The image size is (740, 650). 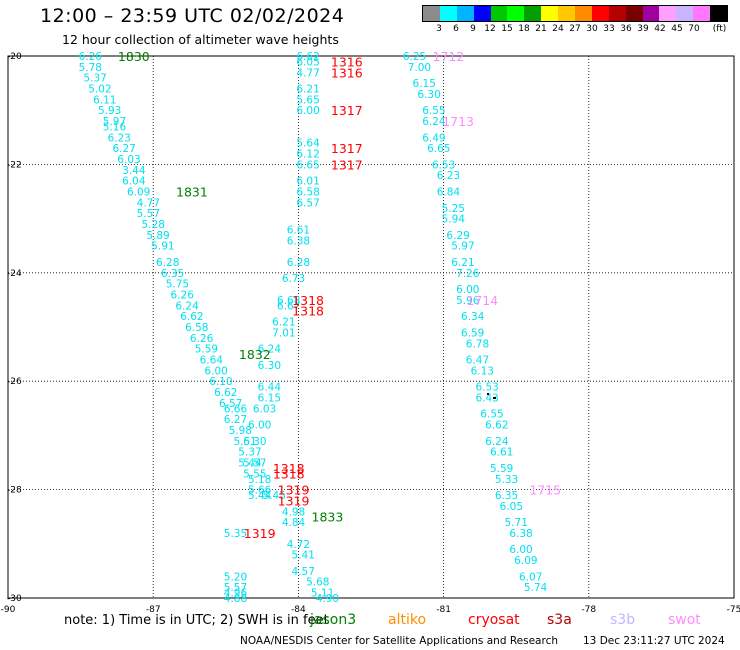 I want to click on wave-height-value: 5.37, so click(x=249, y=453).